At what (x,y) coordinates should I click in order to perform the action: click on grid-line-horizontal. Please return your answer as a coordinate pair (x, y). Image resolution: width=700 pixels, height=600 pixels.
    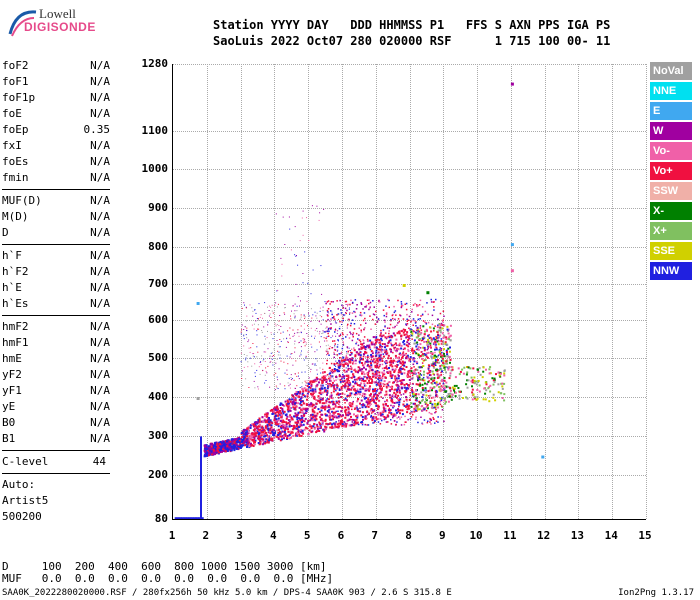
    Looking at the image, I should click on (409, 131).